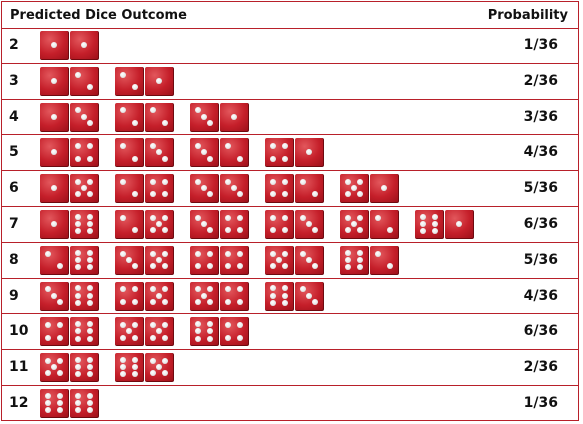 This screenshot has height=424, width=583. What do you see at coordinates (14, 259) in the screenshot?
I see `dice-sum: 8` at bounding box center [14, 259].